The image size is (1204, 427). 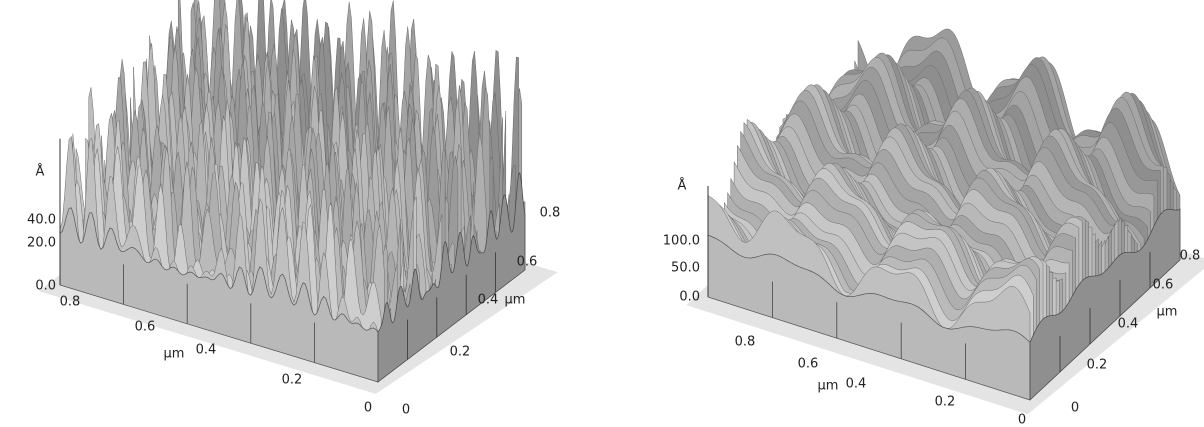 I want to click on z-tick-label: 40.0, so click(x=41, y=220).